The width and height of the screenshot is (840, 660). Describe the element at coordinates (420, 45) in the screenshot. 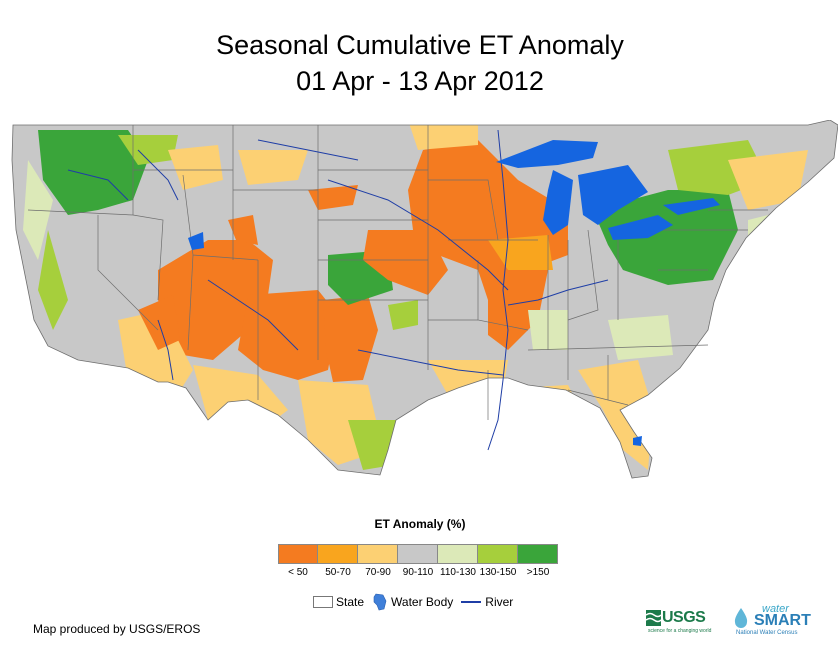

I see `map-title: Seasonal Cumulative ET Anomaly` at that location.